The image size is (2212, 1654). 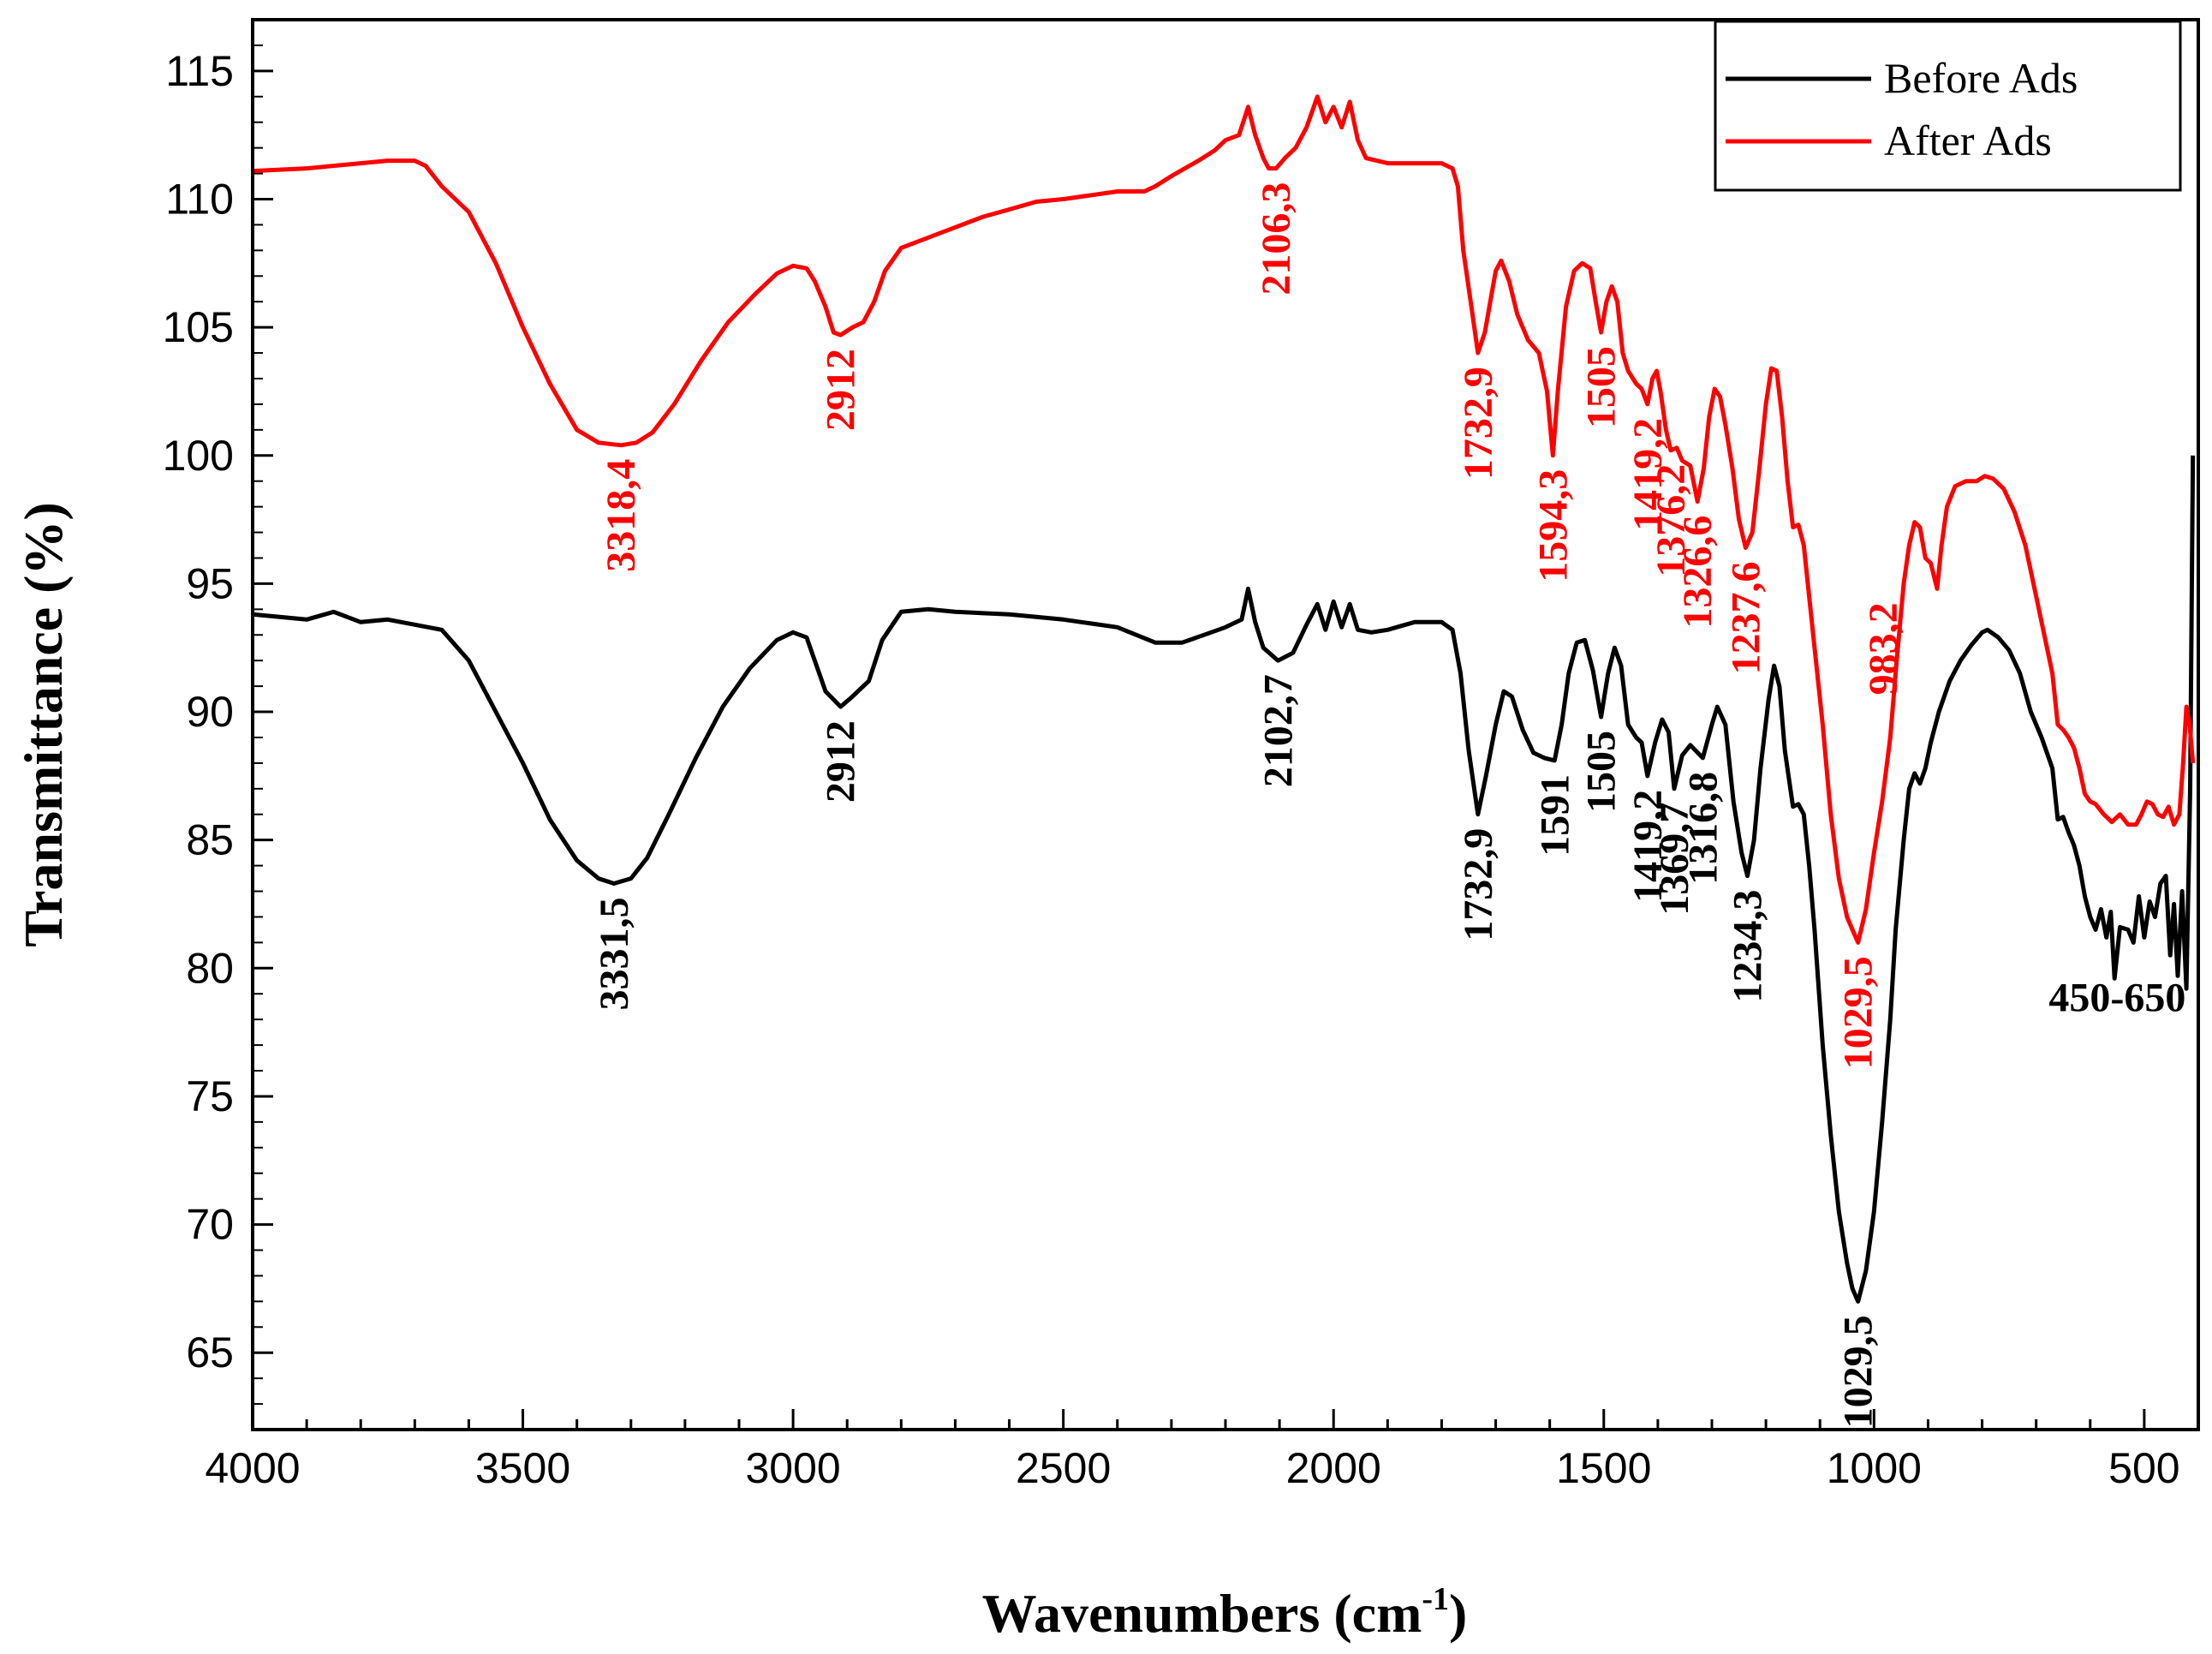 What do you see at coordinates (522, 1468) in the screenshot?
I see `x-tick-label: 3500` at bounding box center [522, 1468].